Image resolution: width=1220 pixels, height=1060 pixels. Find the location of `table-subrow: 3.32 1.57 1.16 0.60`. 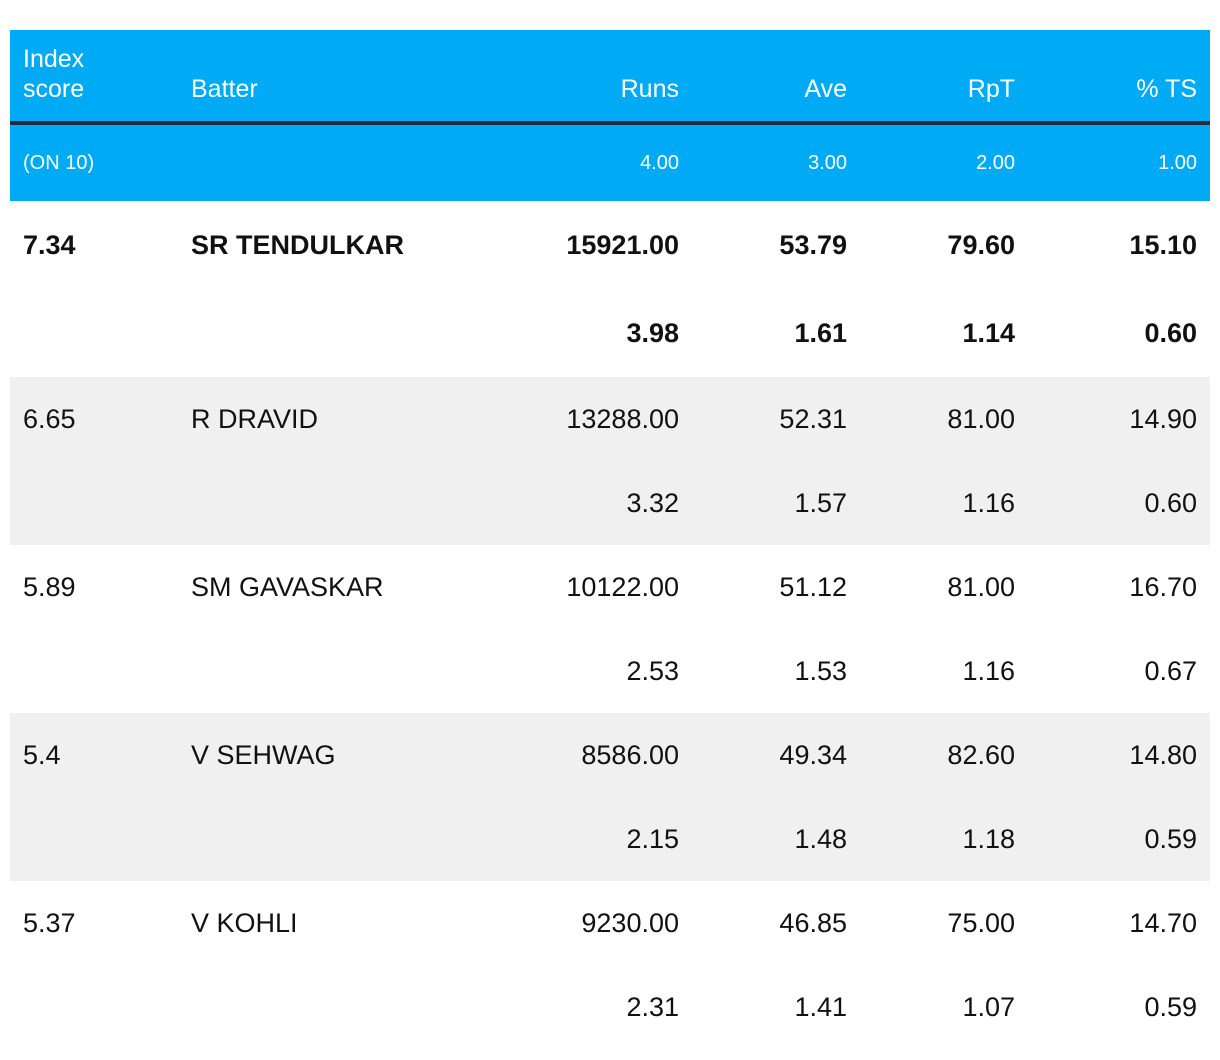

table-subrow: 3.32 1.57 1.16 0.60 is located at coordinates (610, 503).